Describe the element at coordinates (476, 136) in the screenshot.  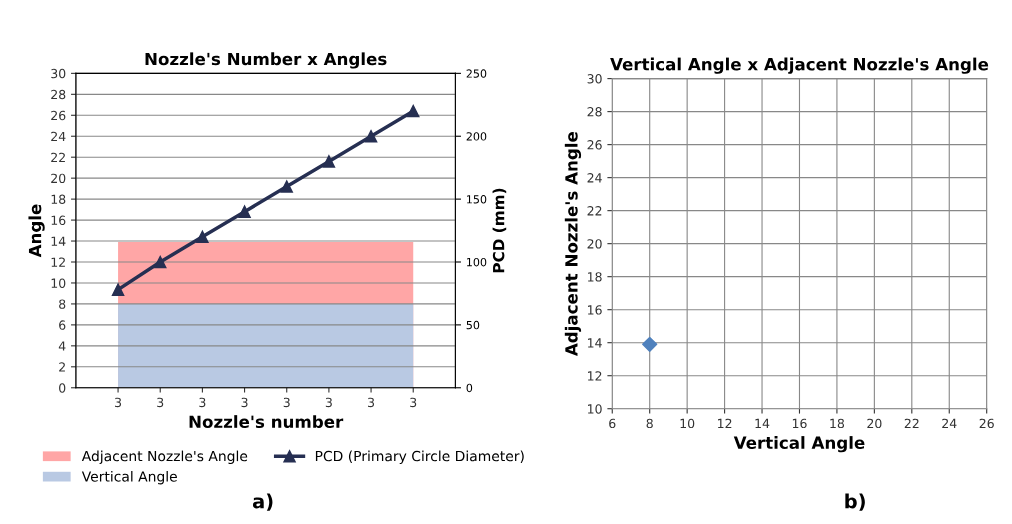
I see `y2-tick-label: 200` at that location.